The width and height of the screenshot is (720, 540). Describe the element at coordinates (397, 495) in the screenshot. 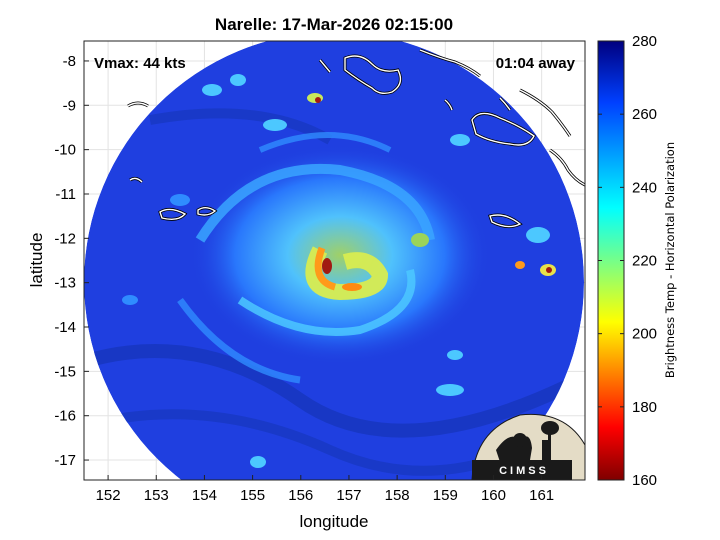

I see `x-tick-label: 158` at that location.